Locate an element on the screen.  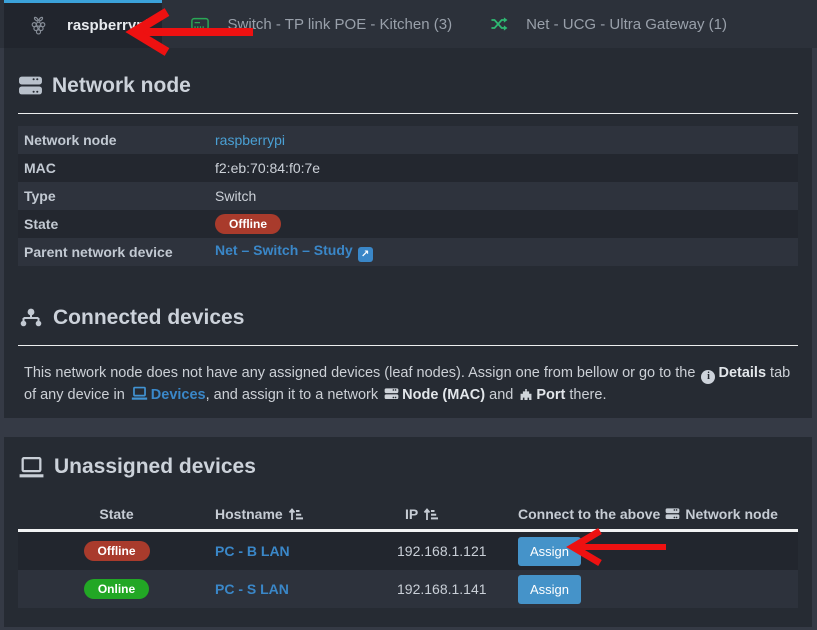
message-text: , and assign it to a network is located at coordinates (294, 395).